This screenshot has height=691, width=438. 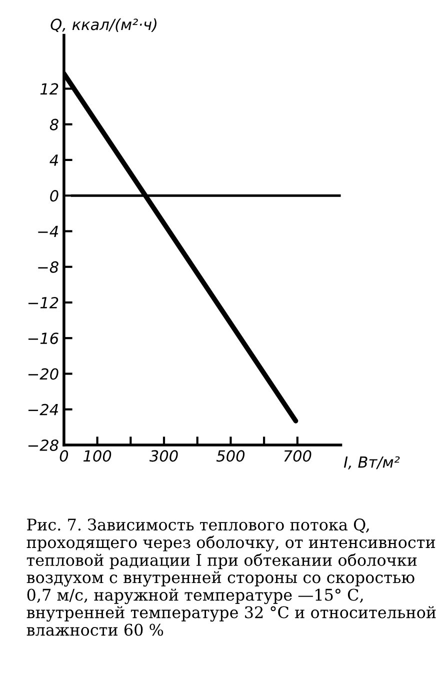 I want to click on x-tick-label: 100, so click(x=97, y=456).